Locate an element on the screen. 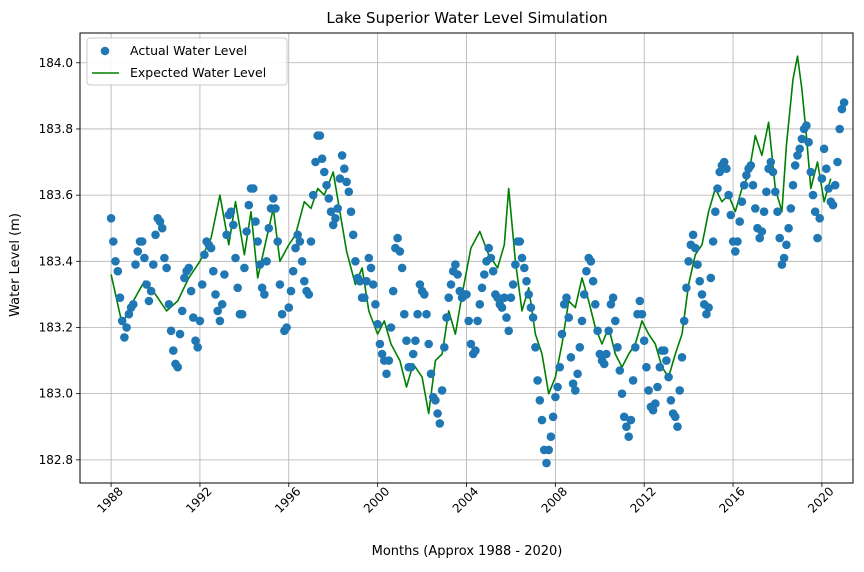 The height and width of the screenshot is (572, 864). y-tick-label: 183.2 is located at coordinates (56, 327).